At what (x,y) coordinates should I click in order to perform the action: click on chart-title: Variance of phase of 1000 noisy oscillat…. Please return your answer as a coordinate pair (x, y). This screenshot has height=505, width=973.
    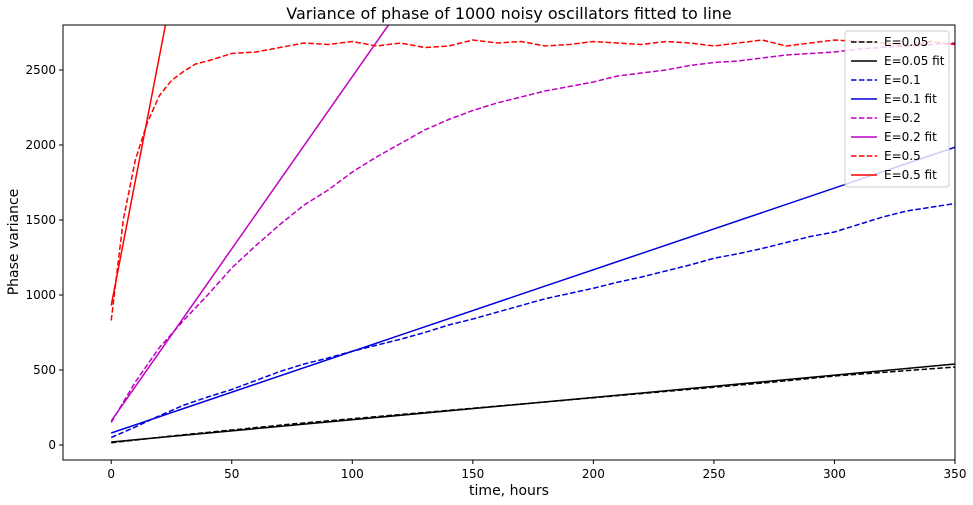
    Looking at the image, I should click on (509, 13).